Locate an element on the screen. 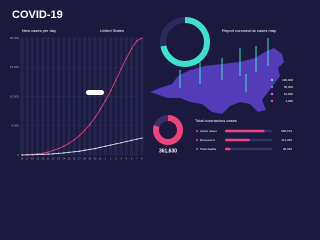 This screenshot has width=320, height=240. x-tick-label: 31 is located at coordinates (100, 159).